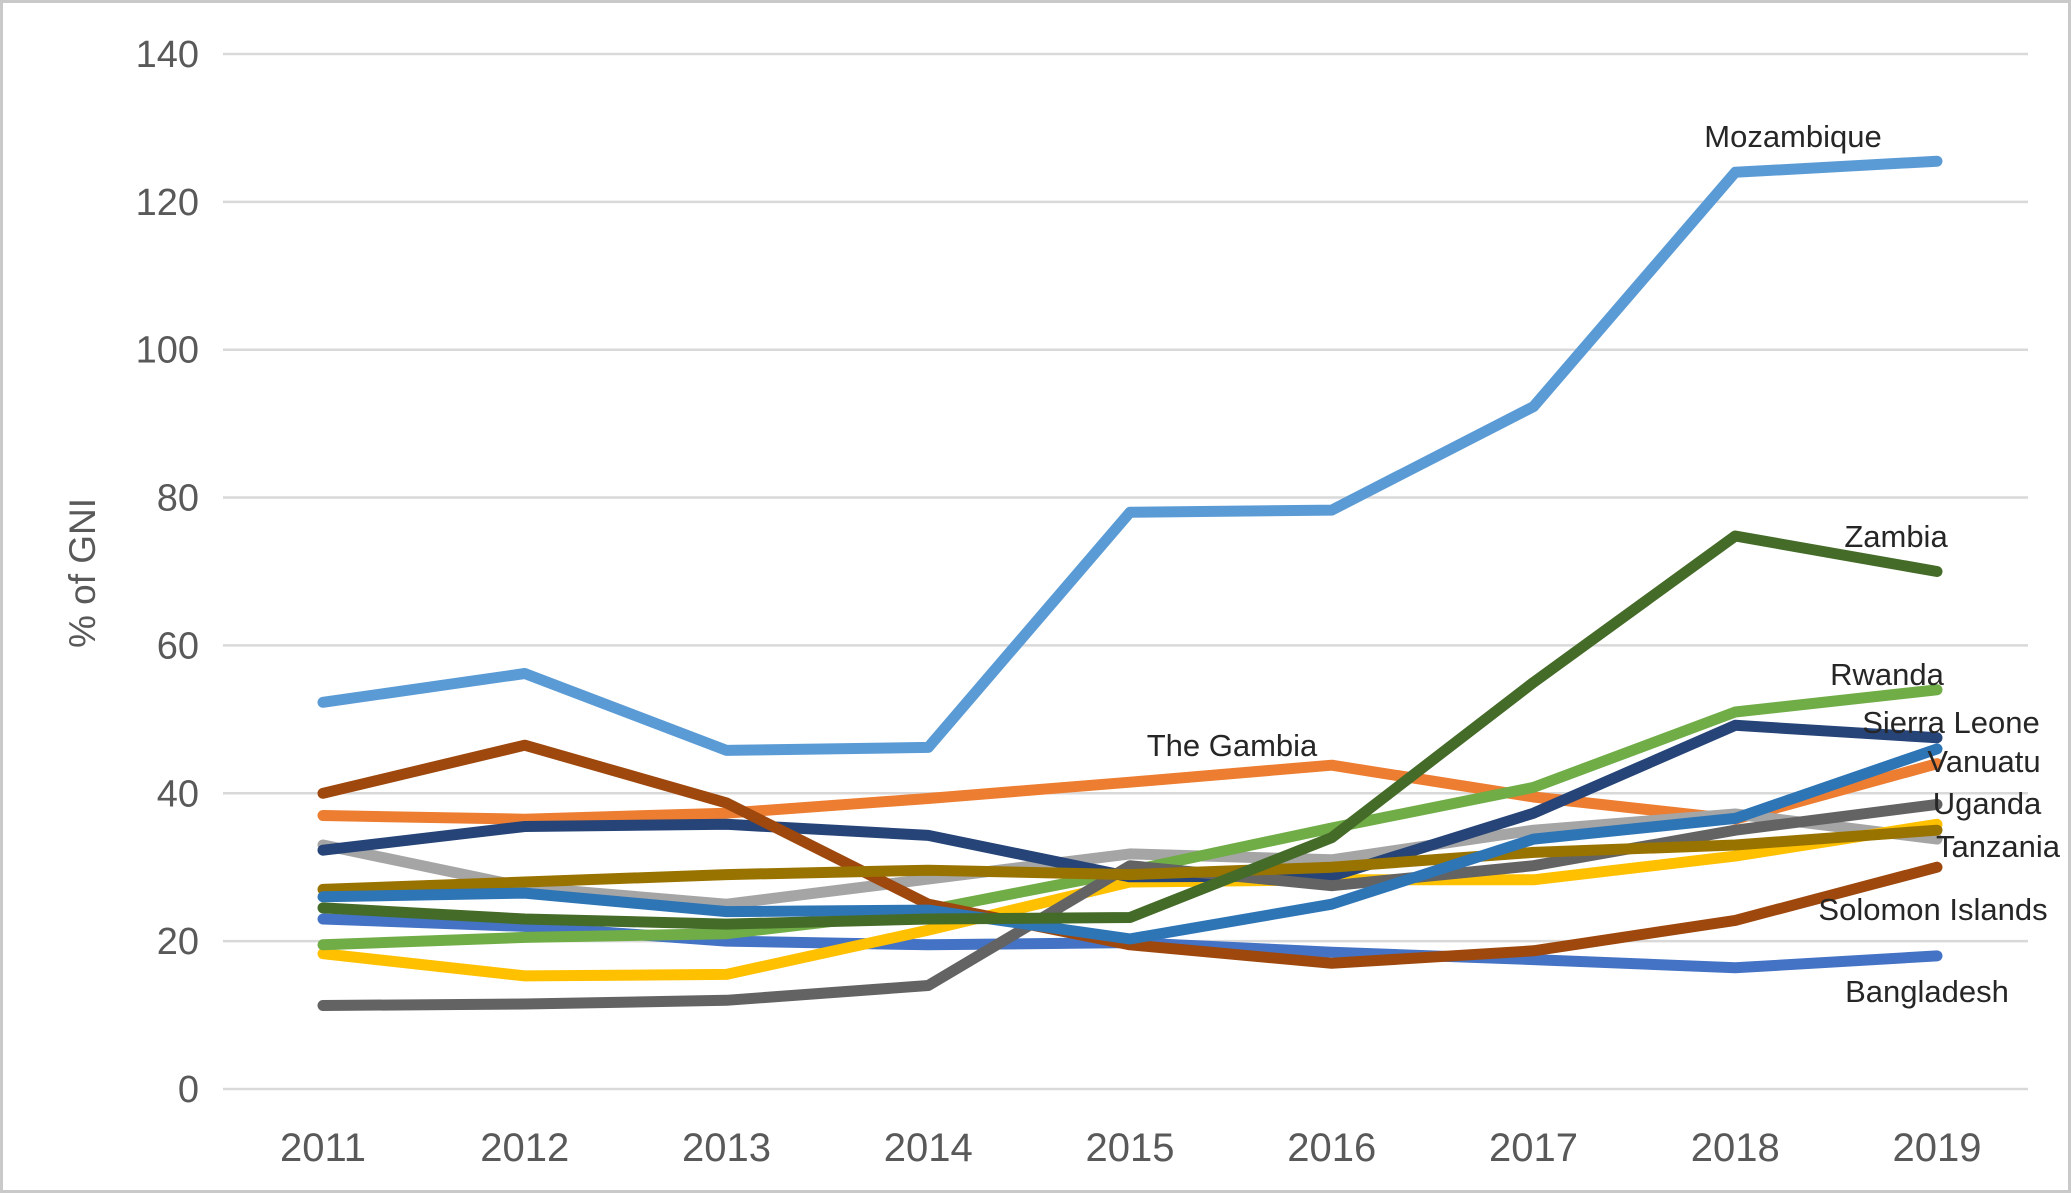 Image resolution: width=2071 pixels, height=1193 pixels. Describe the element at coordinates (1232, 745) in the screenshot. I see `series-label-the-gambia: The Gambia` at that location.